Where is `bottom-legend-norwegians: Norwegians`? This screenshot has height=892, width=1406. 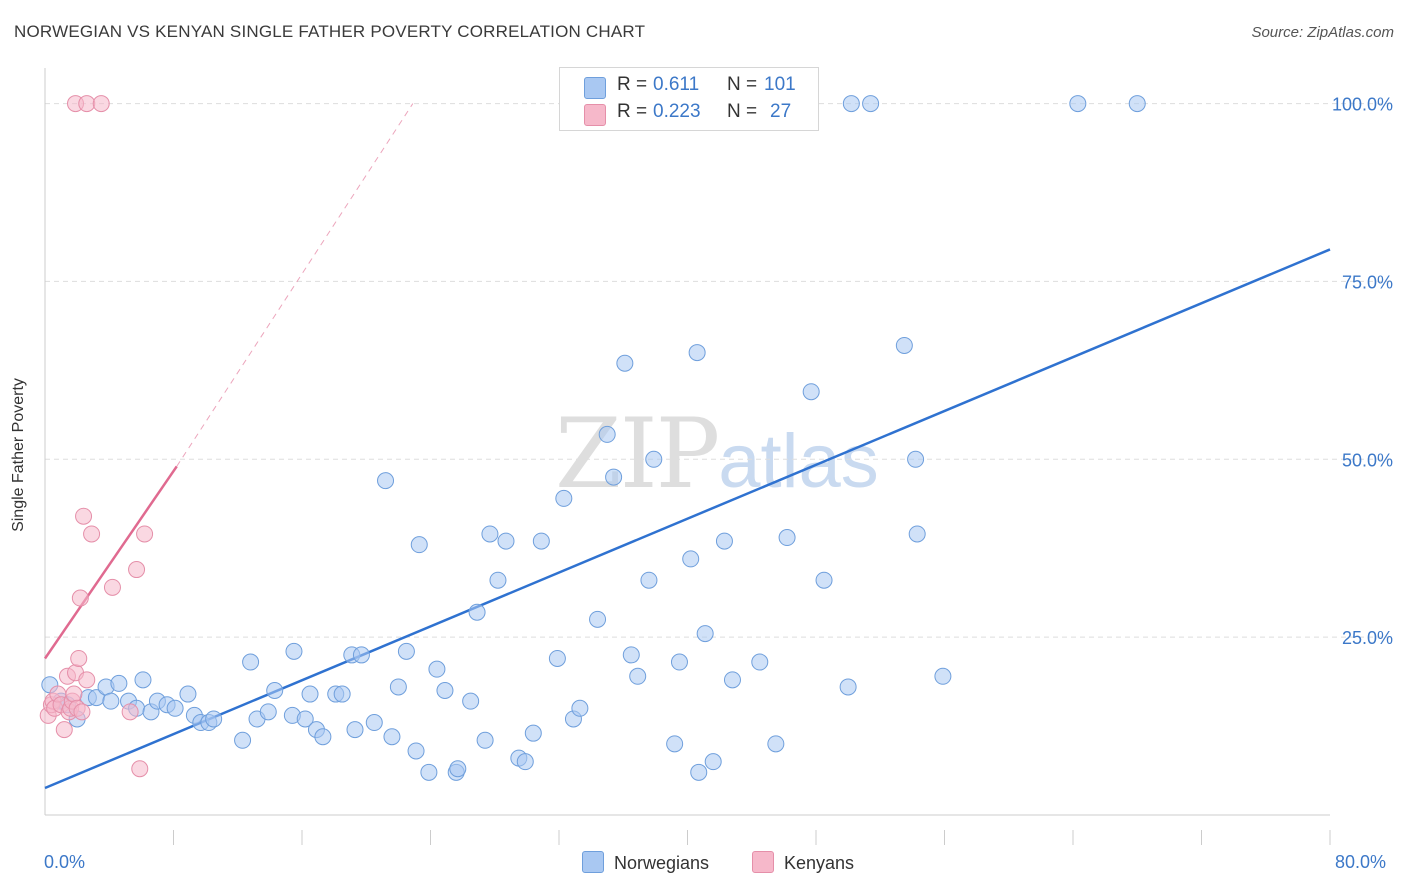
bottom-legend-norwegians: Norwegians is located at coordinates (645, 862).